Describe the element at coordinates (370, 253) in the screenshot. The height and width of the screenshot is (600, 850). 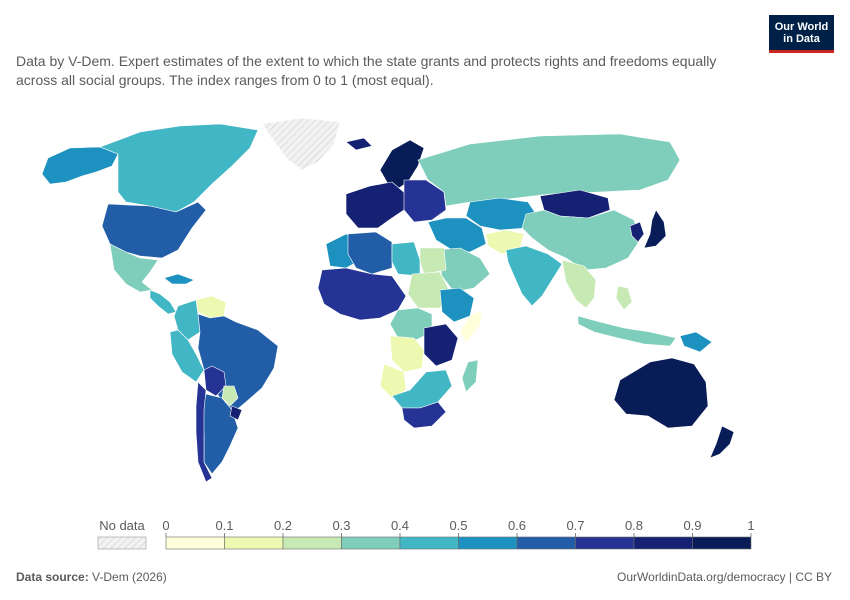
I see `region-algeria: Algeria` at that location.